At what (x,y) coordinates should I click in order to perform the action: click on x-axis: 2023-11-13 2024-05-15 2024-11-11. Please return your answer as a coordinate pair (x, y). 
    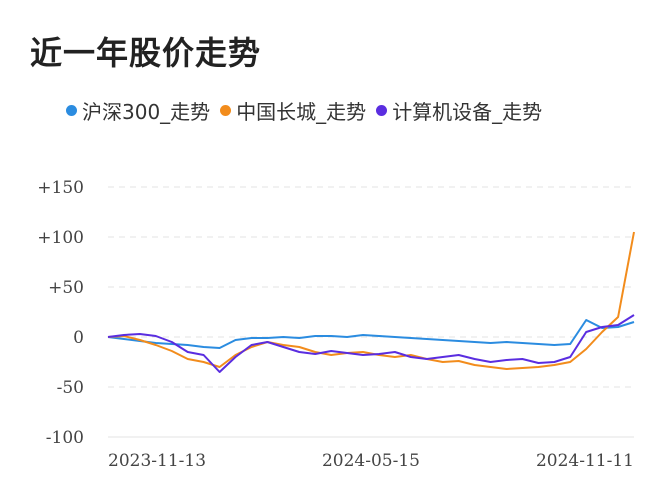
    Looking at the image, I should click on (371, 461).